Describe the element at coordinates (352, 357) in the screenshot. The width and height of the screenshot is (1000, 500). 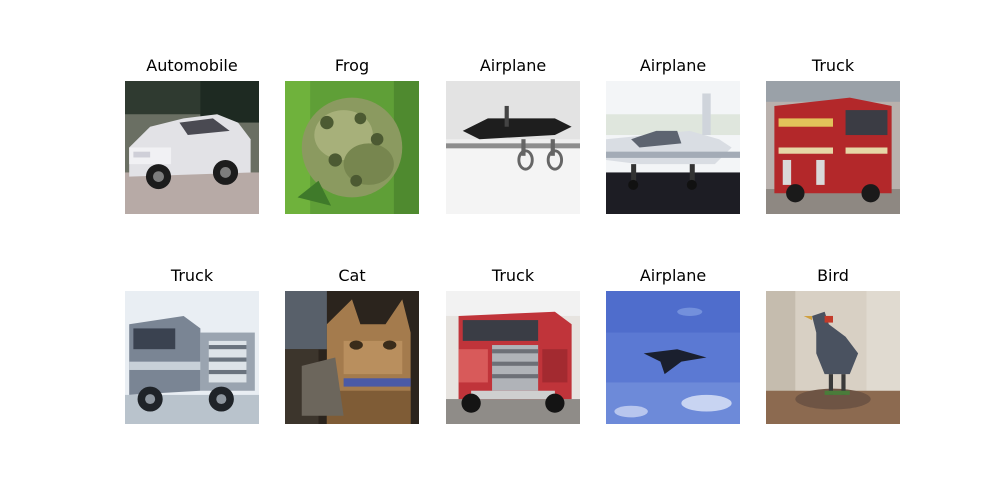
I see `cat-photo` at that location.